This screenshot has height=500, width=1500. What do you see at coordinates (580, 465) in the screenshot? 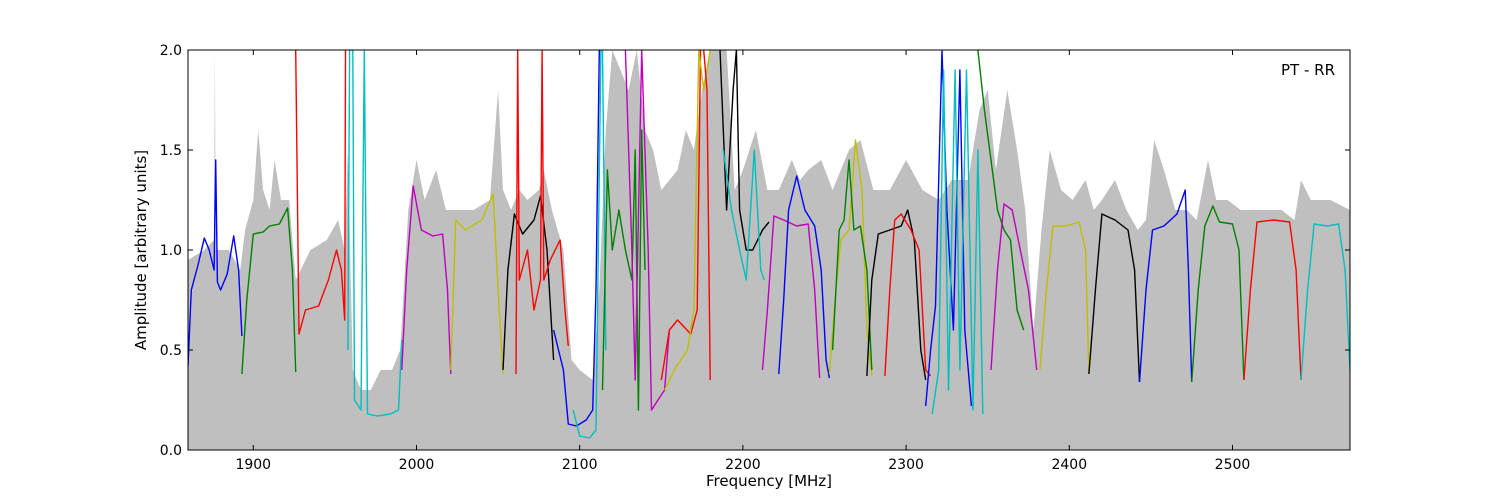
I see `x-tick-label: 2100` at bounding box center [580, 465].